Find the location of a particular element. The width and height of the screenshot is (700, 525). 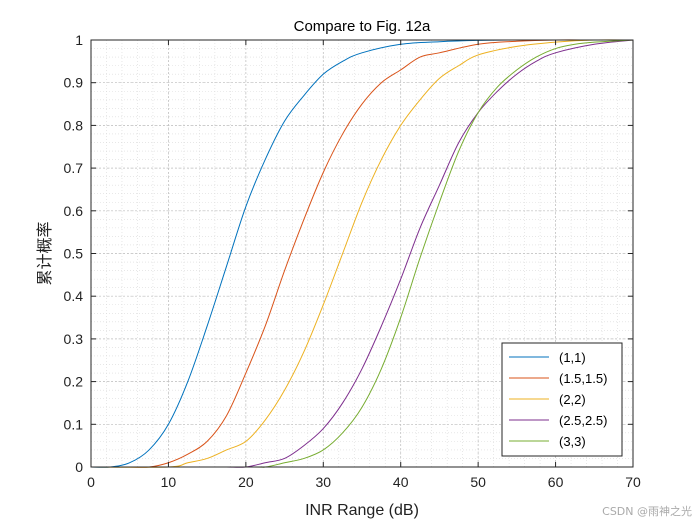

y-tick-label: 0.2 is located at coordinates (74, 382).